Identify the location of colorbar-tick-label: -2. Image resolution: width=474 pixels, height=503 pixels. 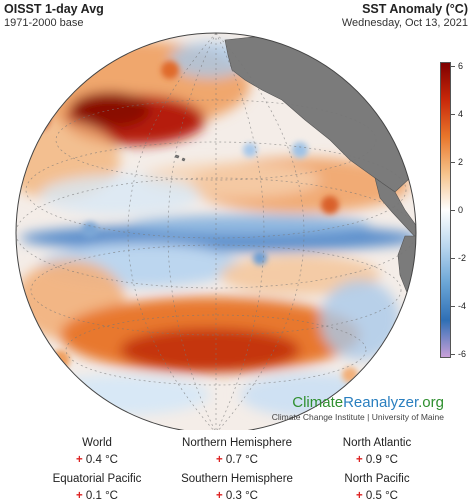
(462, 258).